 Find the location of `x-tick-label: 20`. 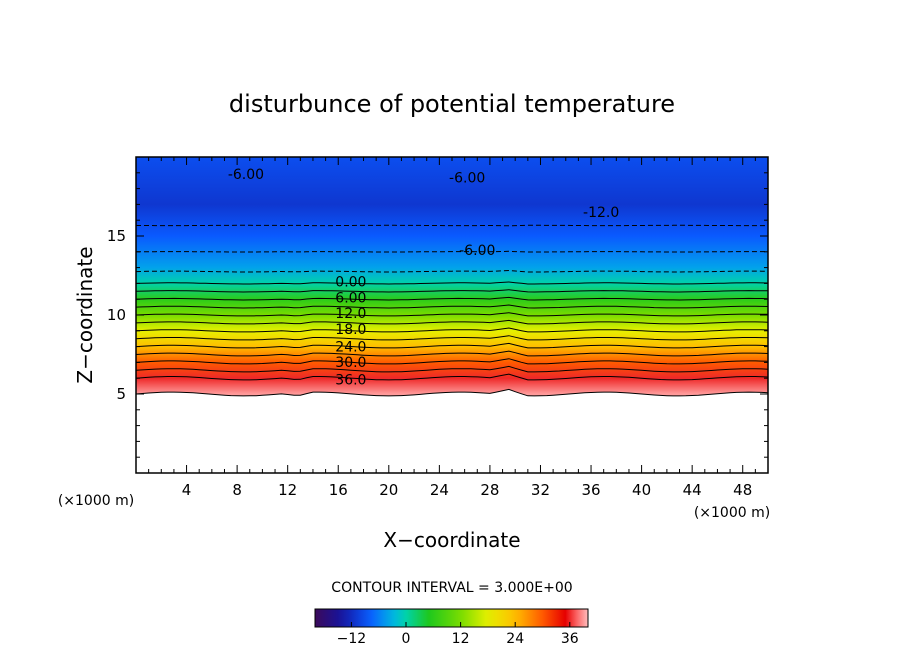

x-tick-label: 20 is located at coordinates (388, 490).